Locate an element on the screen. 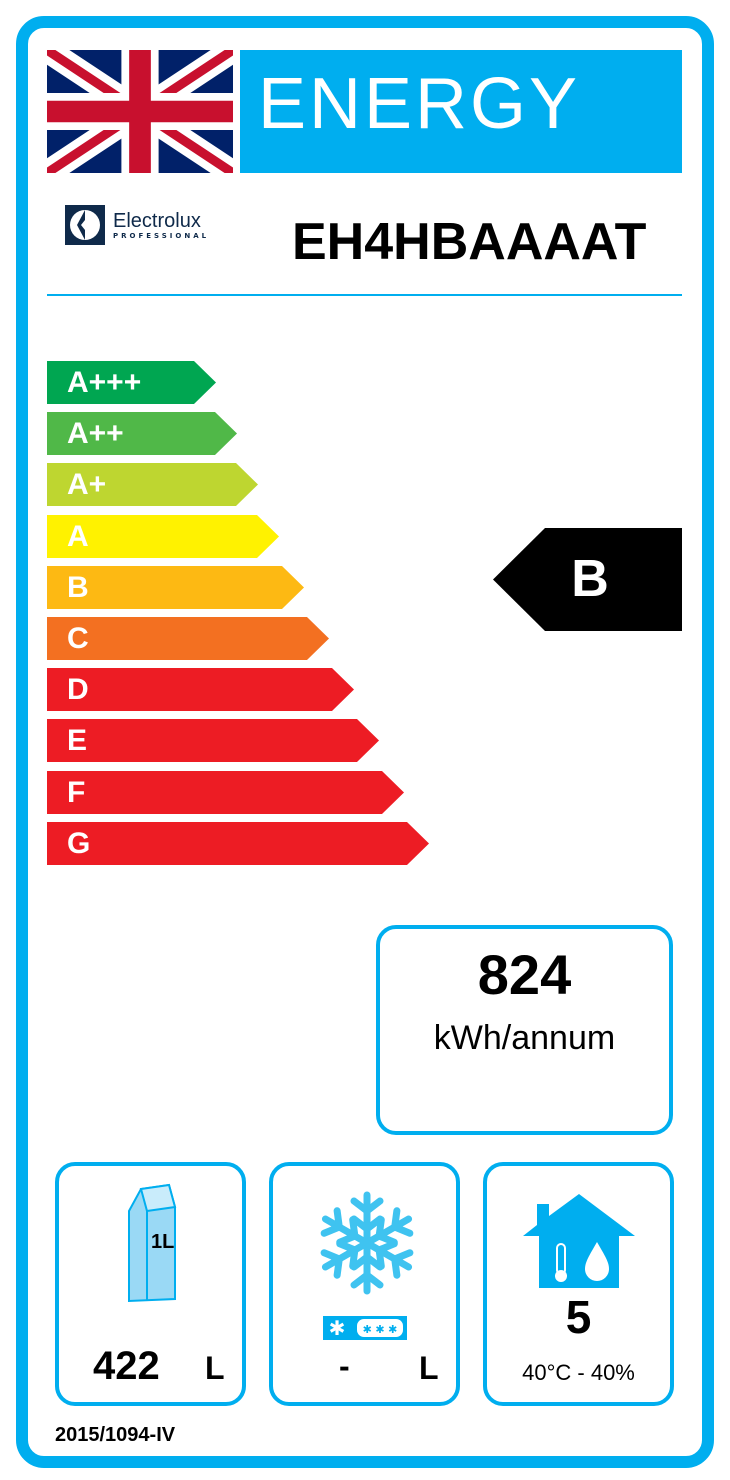 This screenshot has width=730, height=1480. electrolux-logo-icon is located at coordinates (85, 225).